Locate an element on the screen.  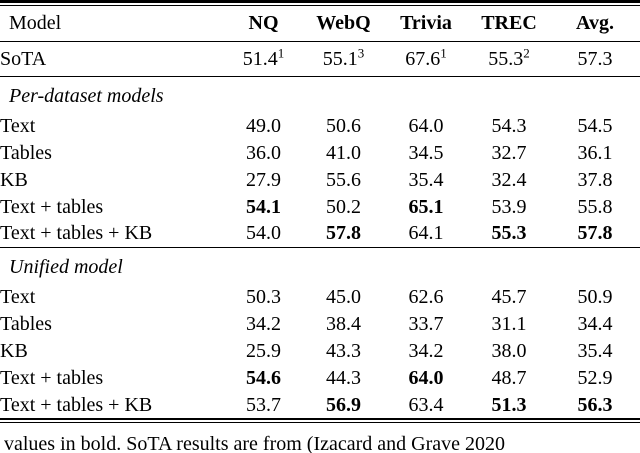
value-cell: 52.9 is located at coordinates (595, 377).